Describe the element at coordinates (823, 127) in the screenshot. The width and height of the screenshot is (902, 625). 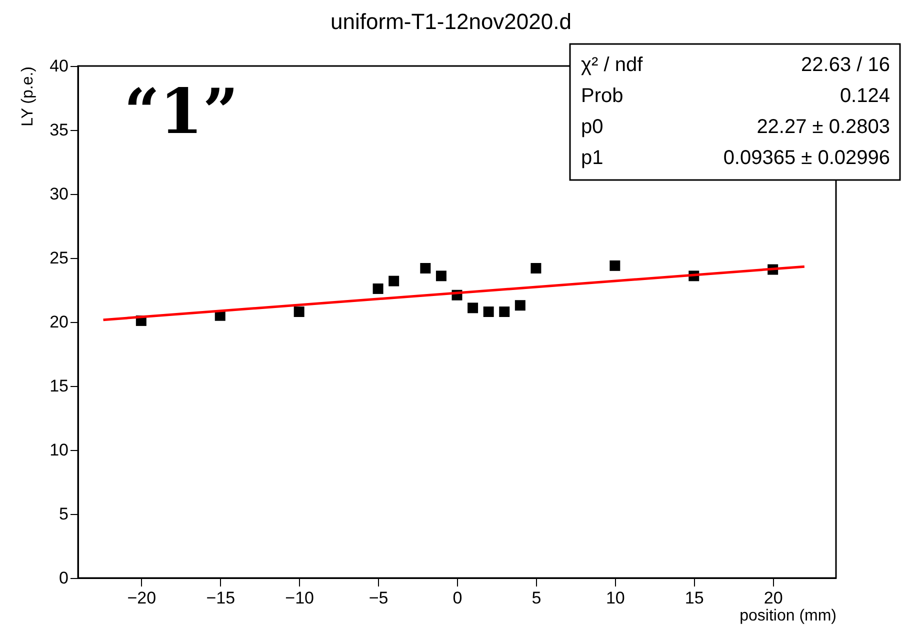
I see `annotation: 22.27 ± 0.2803` at that location.